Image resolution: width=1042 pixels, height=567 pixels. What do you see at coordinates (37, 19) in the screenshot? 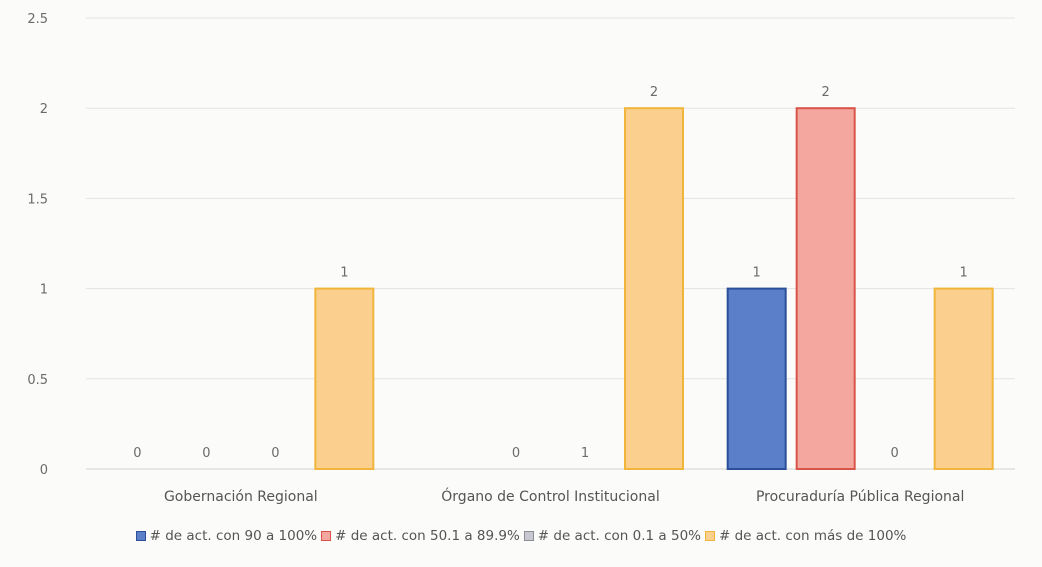
I see `y-tick-label: 2.5` at bounding box center [37, 19].